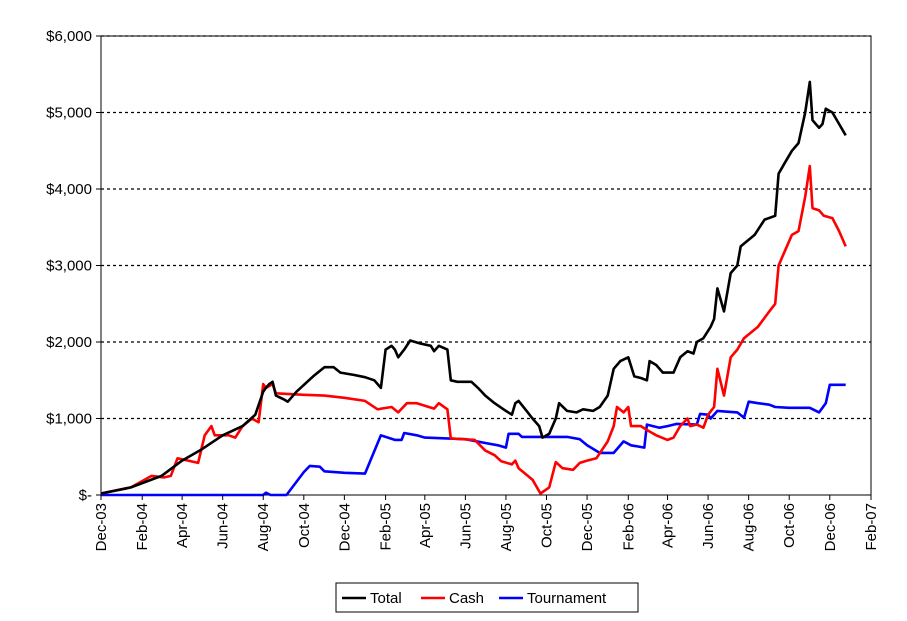 The height and width of the screenshot is (621, 907). I want to click on x-tick-label: Jun-05, so click(465, 526).